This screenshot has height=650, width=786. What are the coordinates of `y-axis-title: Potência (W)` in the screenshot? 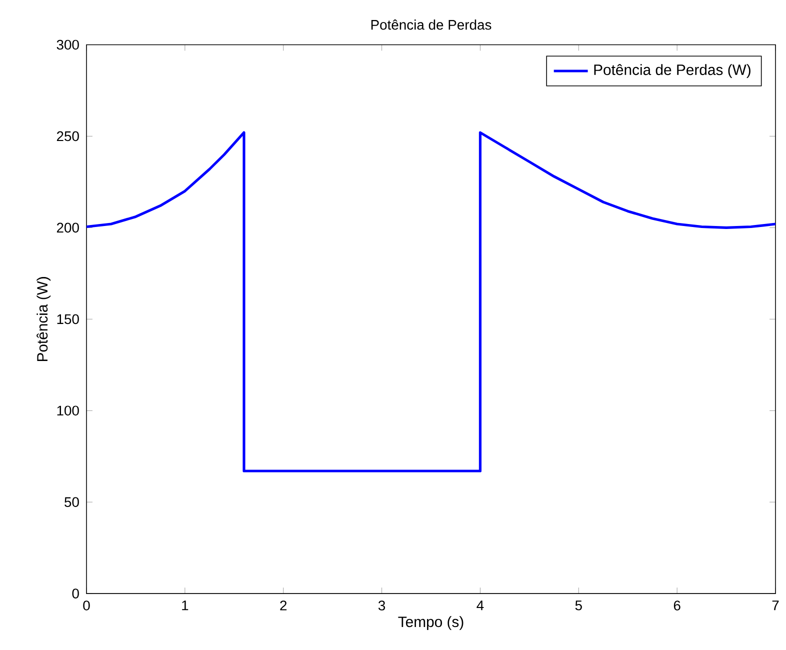 It's located at (43, 318).